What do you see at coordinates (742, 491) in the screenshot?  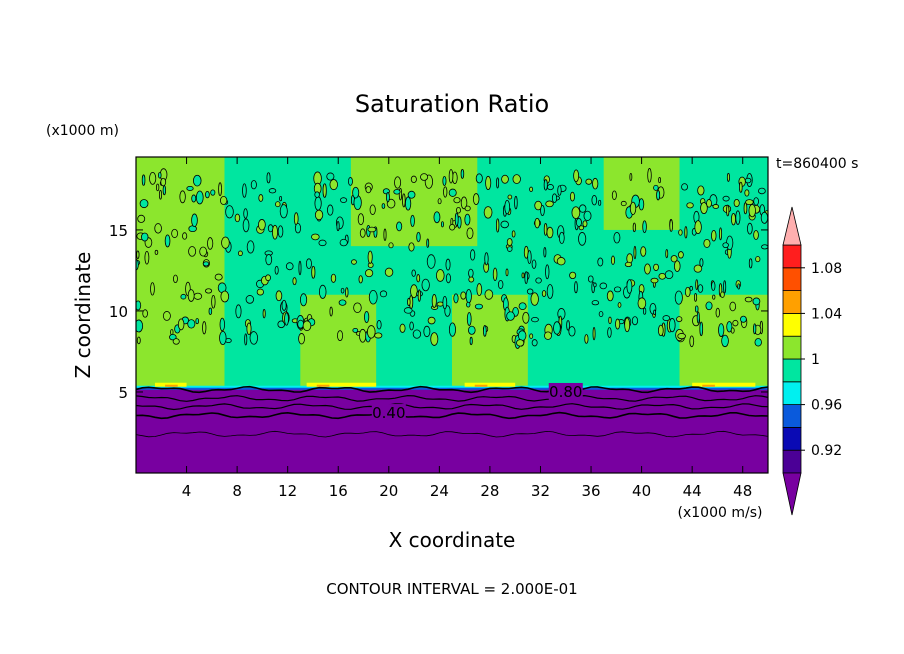 I see `x-tick-label: 48` at bounding box center [742, 491].